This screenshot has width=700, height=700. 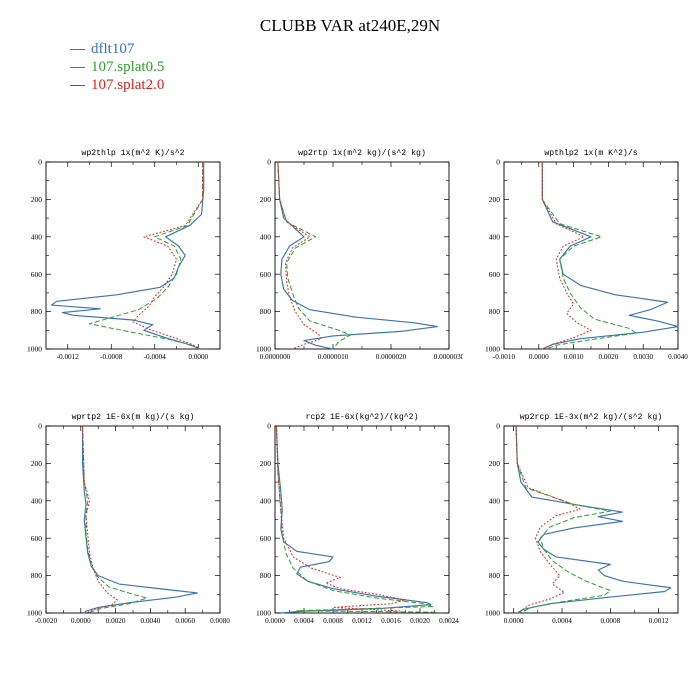 I want to click on svg-text: 0.0010, so click(x=574, y=357).